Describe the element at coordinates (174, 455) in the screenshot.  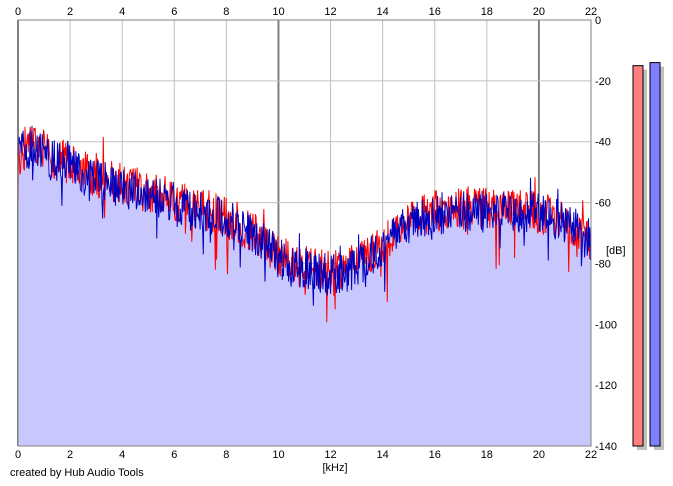
I see `x-tick-label-bottom-3: 6` at that location.